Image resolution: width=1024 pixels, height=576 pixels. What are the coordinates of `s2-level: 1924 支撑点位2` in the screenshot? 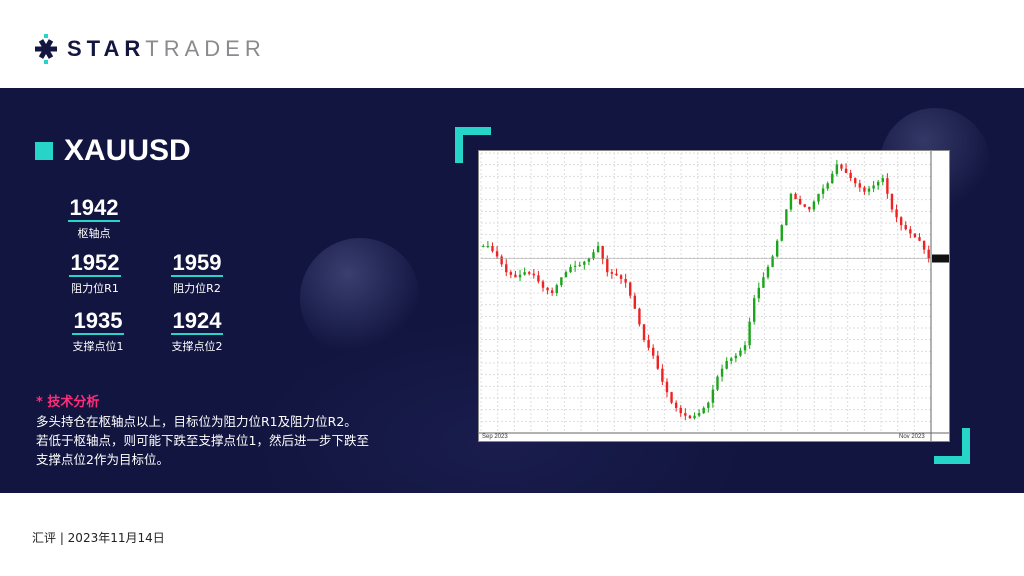 It's located at (197, 331).